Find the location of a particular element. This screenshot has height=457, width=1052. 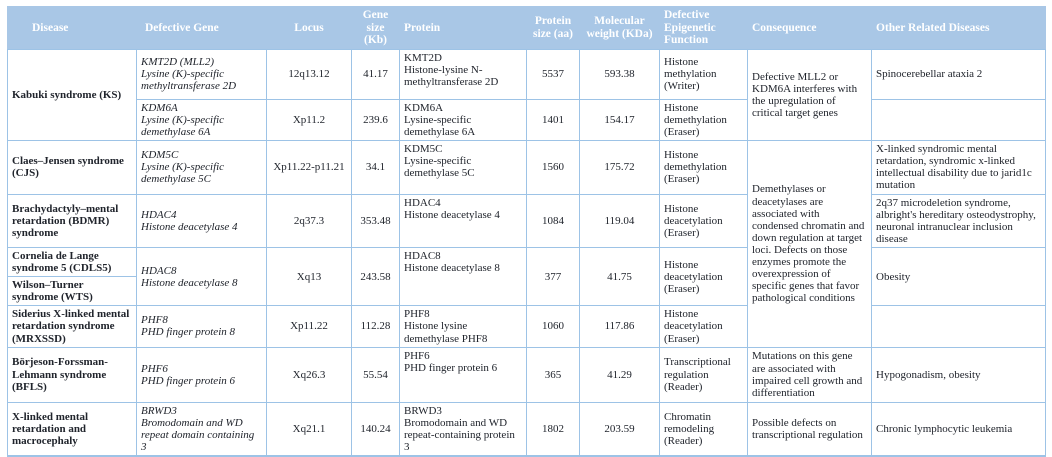

gene-symbol: KMT2D (MLL2) is located at coordinates (178, 62).